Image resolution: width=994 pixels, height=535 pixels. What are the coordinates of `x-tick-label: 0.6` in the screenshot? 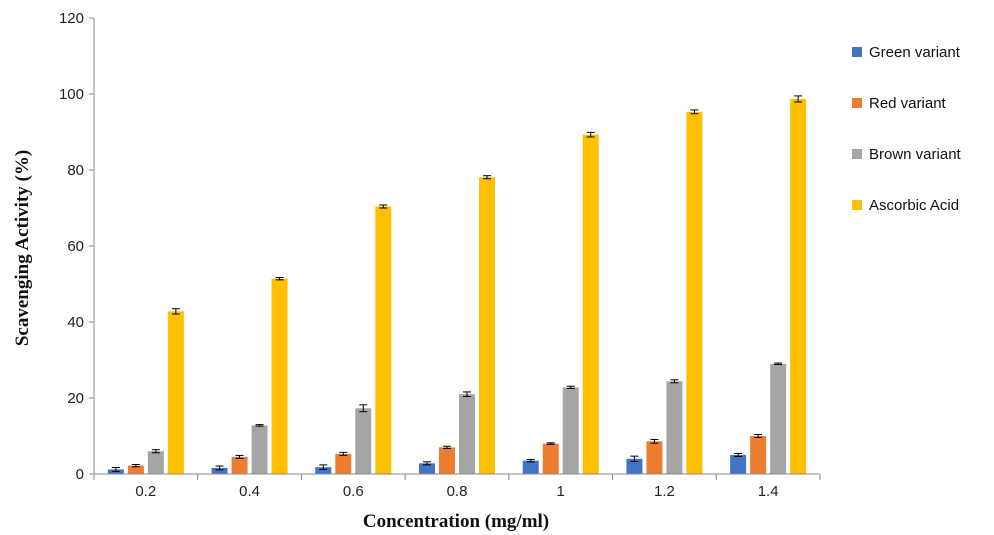 It's located at (353, 491).